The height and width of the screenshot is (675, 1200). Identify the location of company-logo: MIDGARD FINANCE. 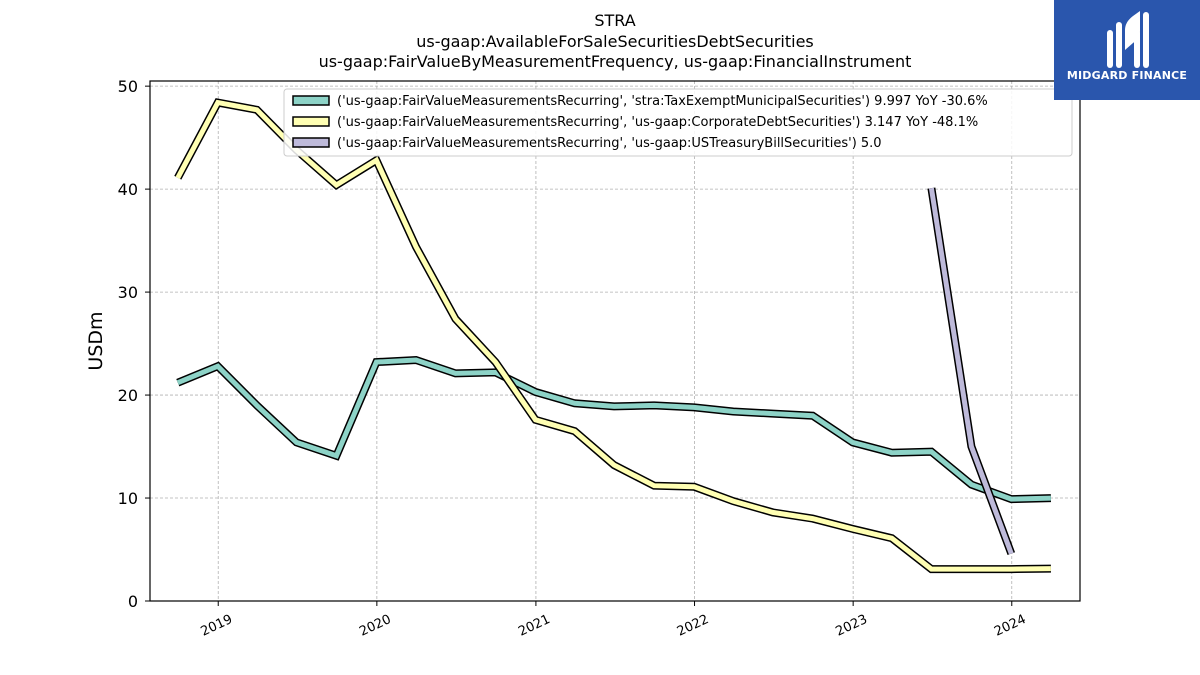
(1127, 50).